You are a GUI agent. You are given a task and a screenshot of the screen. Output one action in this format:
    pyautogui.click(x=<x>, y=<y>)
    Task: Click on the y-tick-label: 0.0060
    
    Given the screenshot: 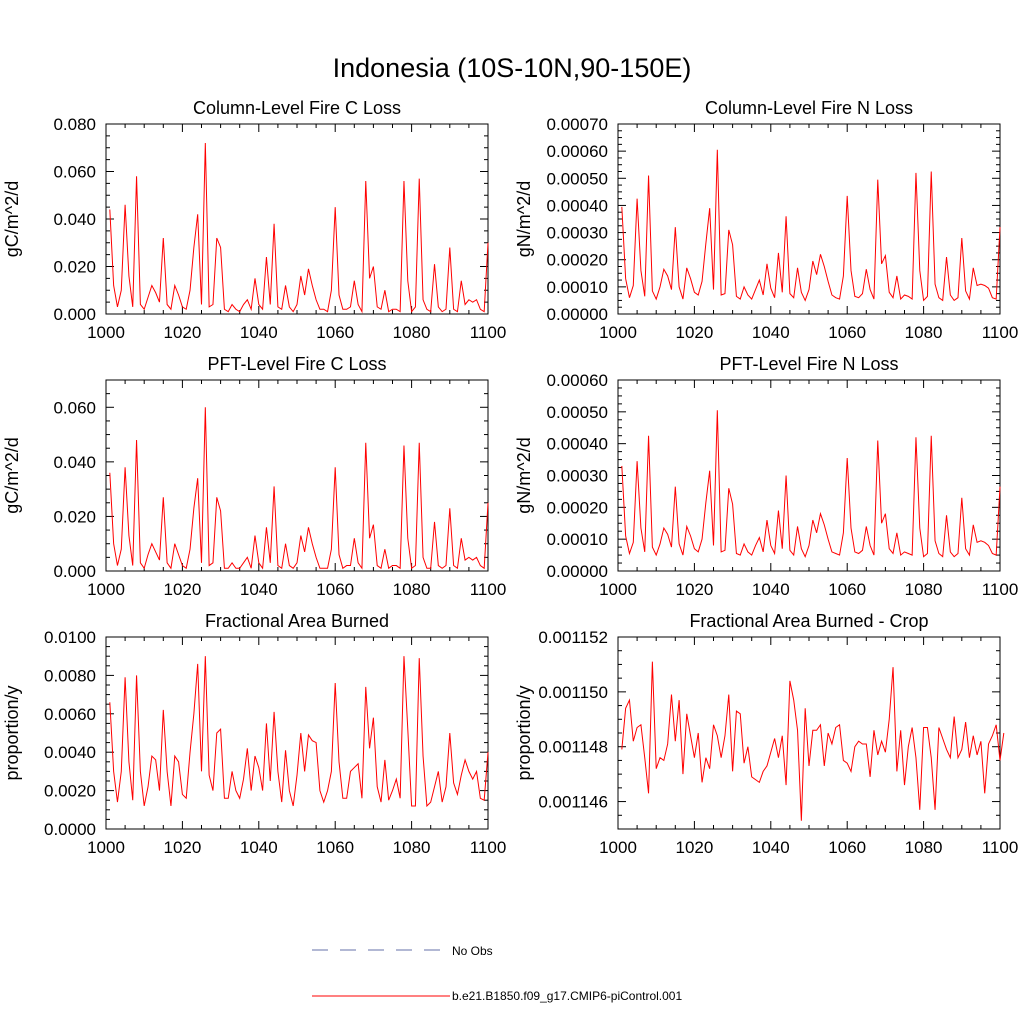 What is the action you would take?
    pyautogui.click(x=70, y=714)
    